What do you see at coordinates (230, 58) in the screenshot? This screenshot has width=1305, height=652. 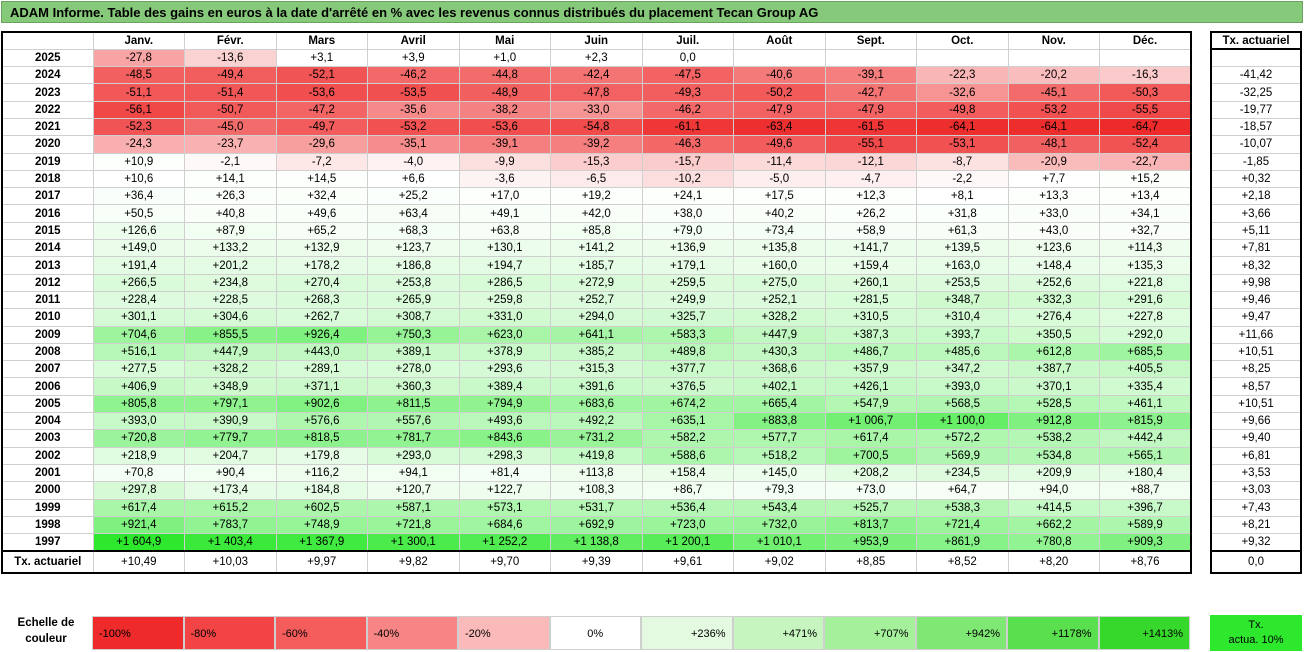 I see `gain-cell: -13,6` at bounding box center [230, 58].